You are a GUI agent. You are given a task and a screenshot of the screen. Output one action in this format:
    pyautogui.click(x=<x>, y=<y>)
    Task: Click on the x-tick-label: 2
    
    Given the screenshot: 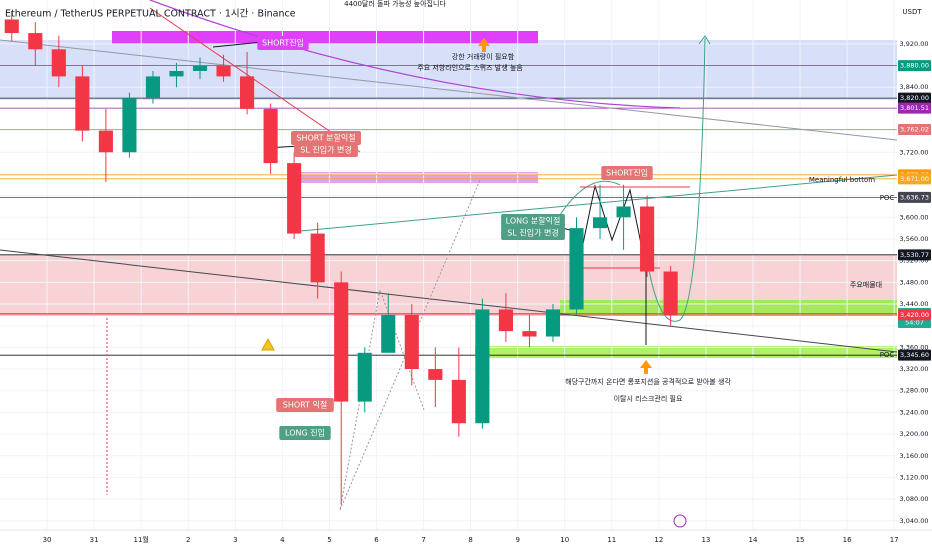 What is the action you would take?
    pyautogui.click(x=188, y=540)
    